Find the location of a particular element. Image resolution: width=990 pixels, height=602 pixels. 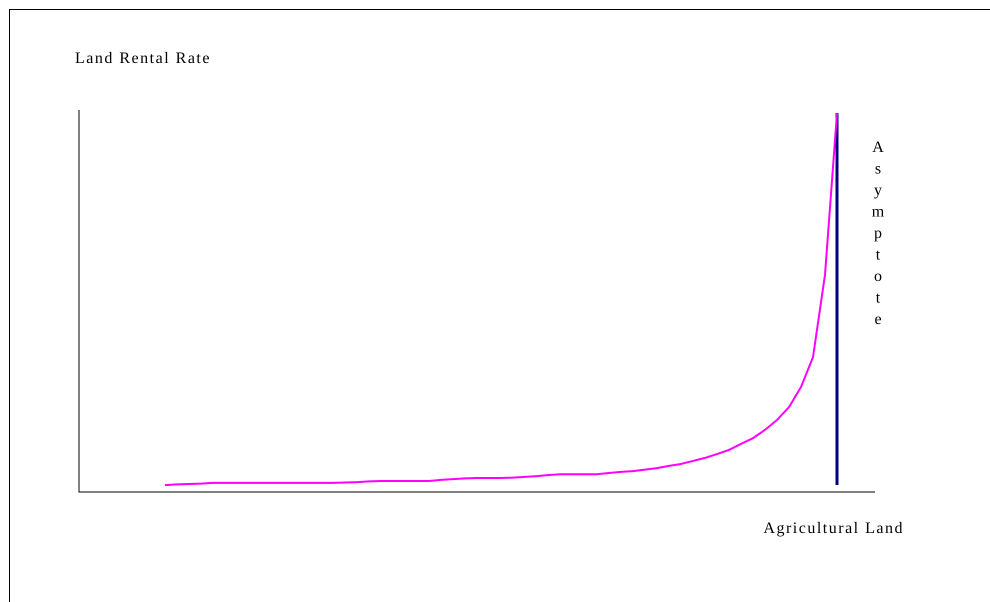

y-axis-title: Land Rental Rate is located at coordinates (143, 59).